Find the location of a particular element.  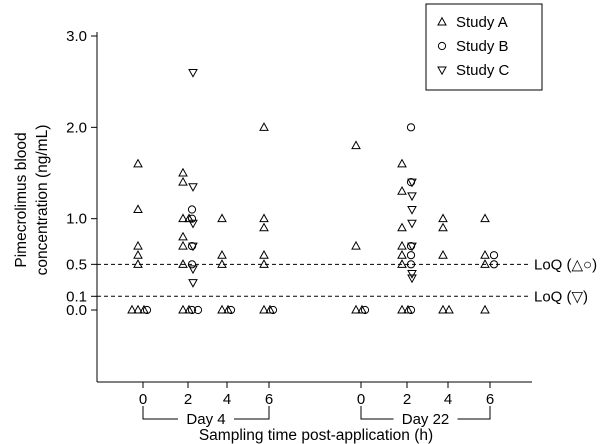

y-axis-title-line: concentration (ng/mL) is located at coordinates (42, 200).